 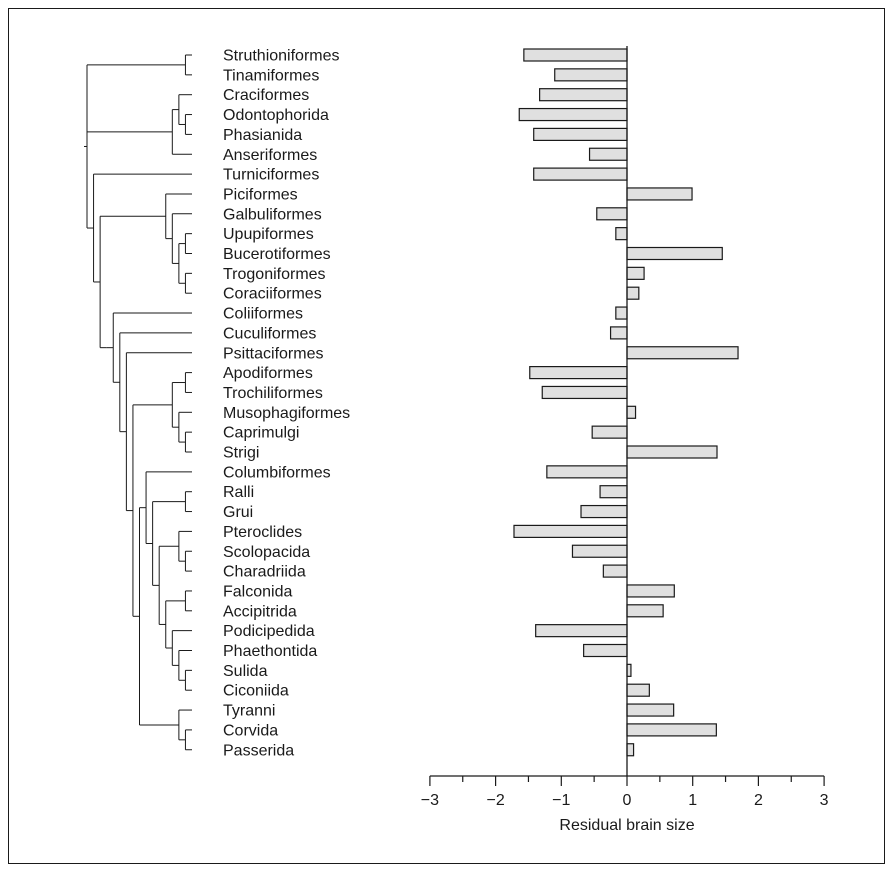 What do you see at coordinates (257, 591) in the screenshot?
I see `taxon-label: Falconida` at bounding box center [257, 591].